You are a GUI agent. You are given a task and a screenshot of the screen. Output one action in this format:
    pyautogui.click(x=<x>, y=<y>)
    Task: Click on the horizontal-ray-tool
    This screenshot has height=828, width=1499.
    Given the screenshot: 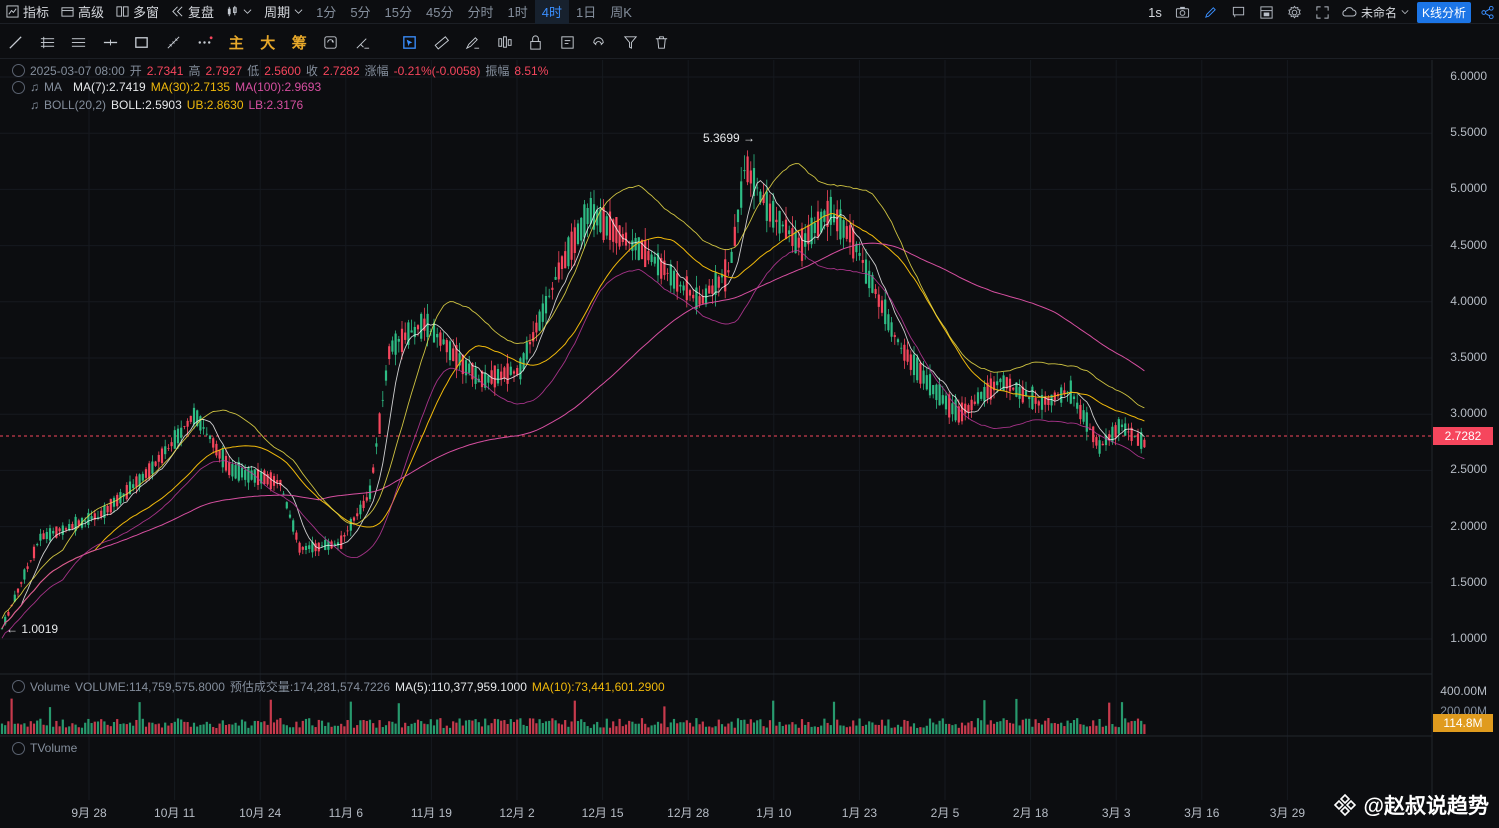 What is the action you would take?
    pyautogui.click(x=111, y=43)
    